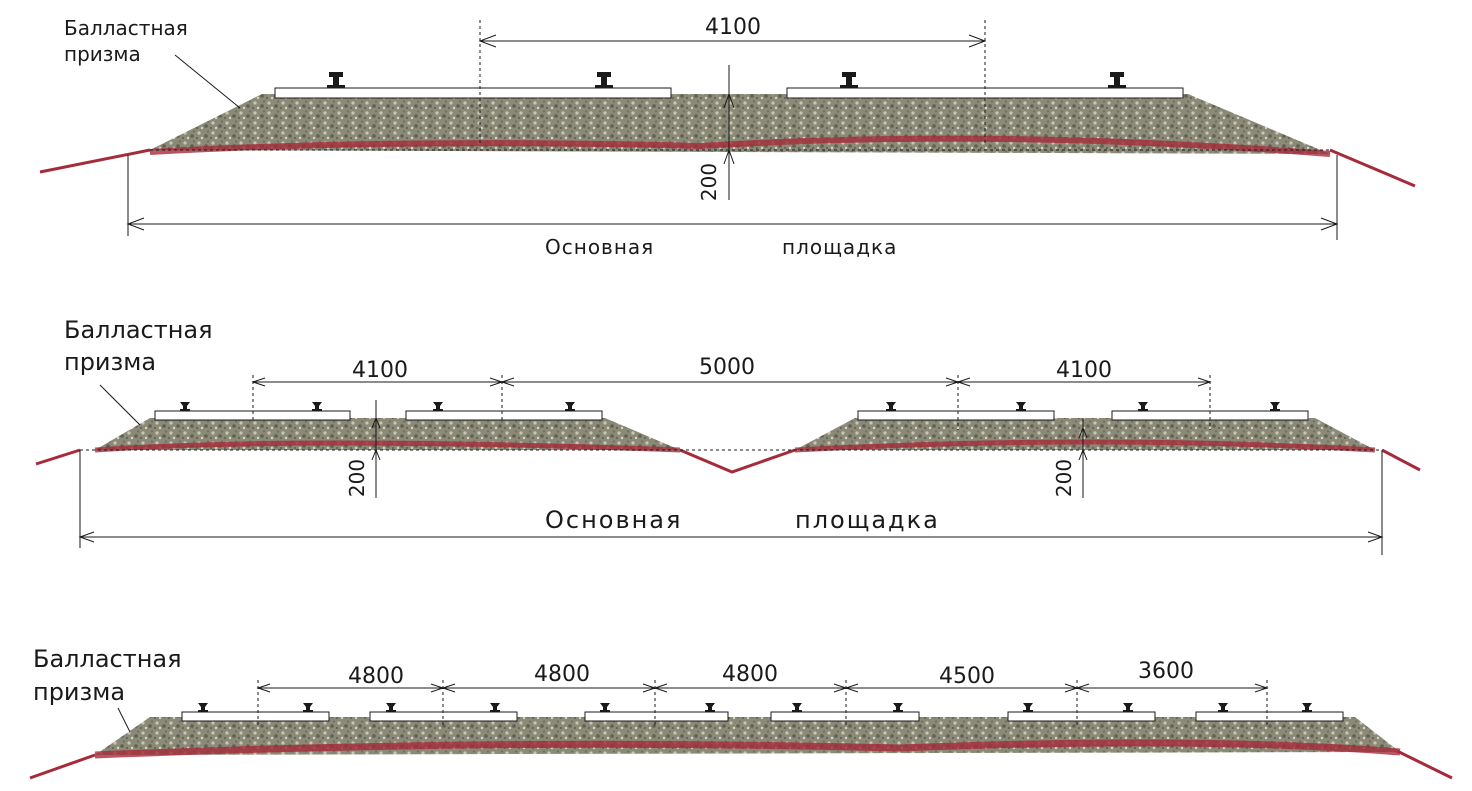  Describe the element at coordinates (737, 461) in the screenshot. I see `drain-ditch` at that location.